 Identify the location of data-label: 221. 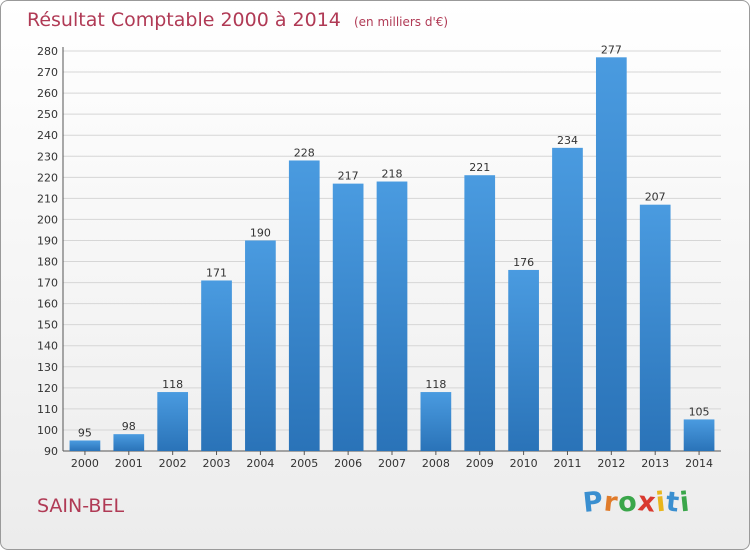
(479, 167).